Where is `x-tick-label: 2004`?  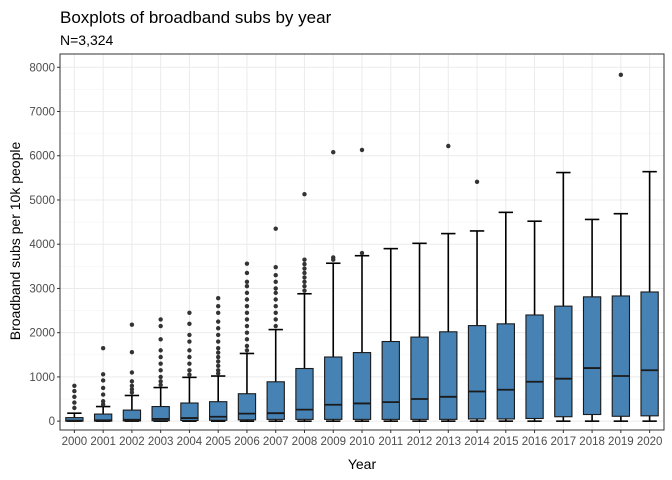
x-tick-label: 2004 is located at coordinates (190, 442).